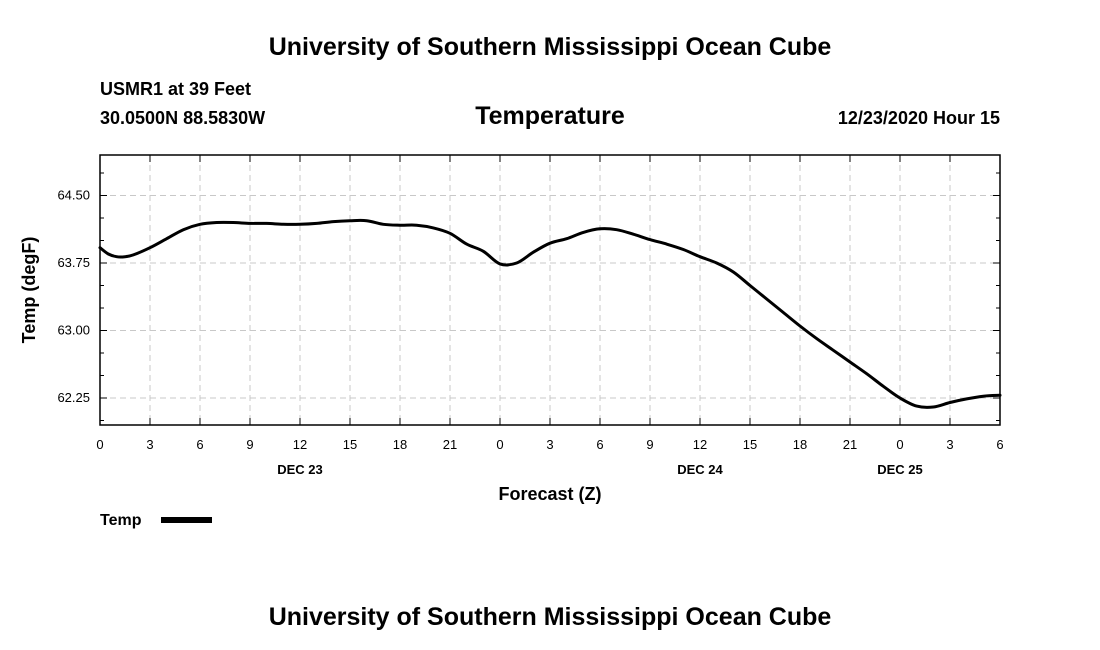 The width and height of the screenshot is (1100, 650). What do you see at coordinates (900, 469) in the screenshot?
I see `date-label: DEC 25` at bounding box center [900, 469].